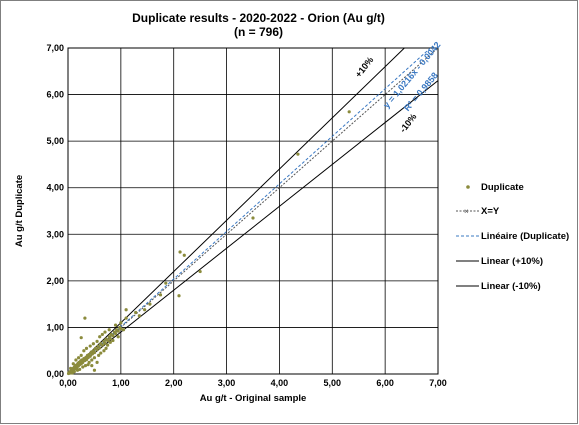 This screenshot has height=425, width=579. What do you see at coordinates (227, 383) in the screenshot?
I see `x-tick-label: 3,00` at bounding box center [227, 383].